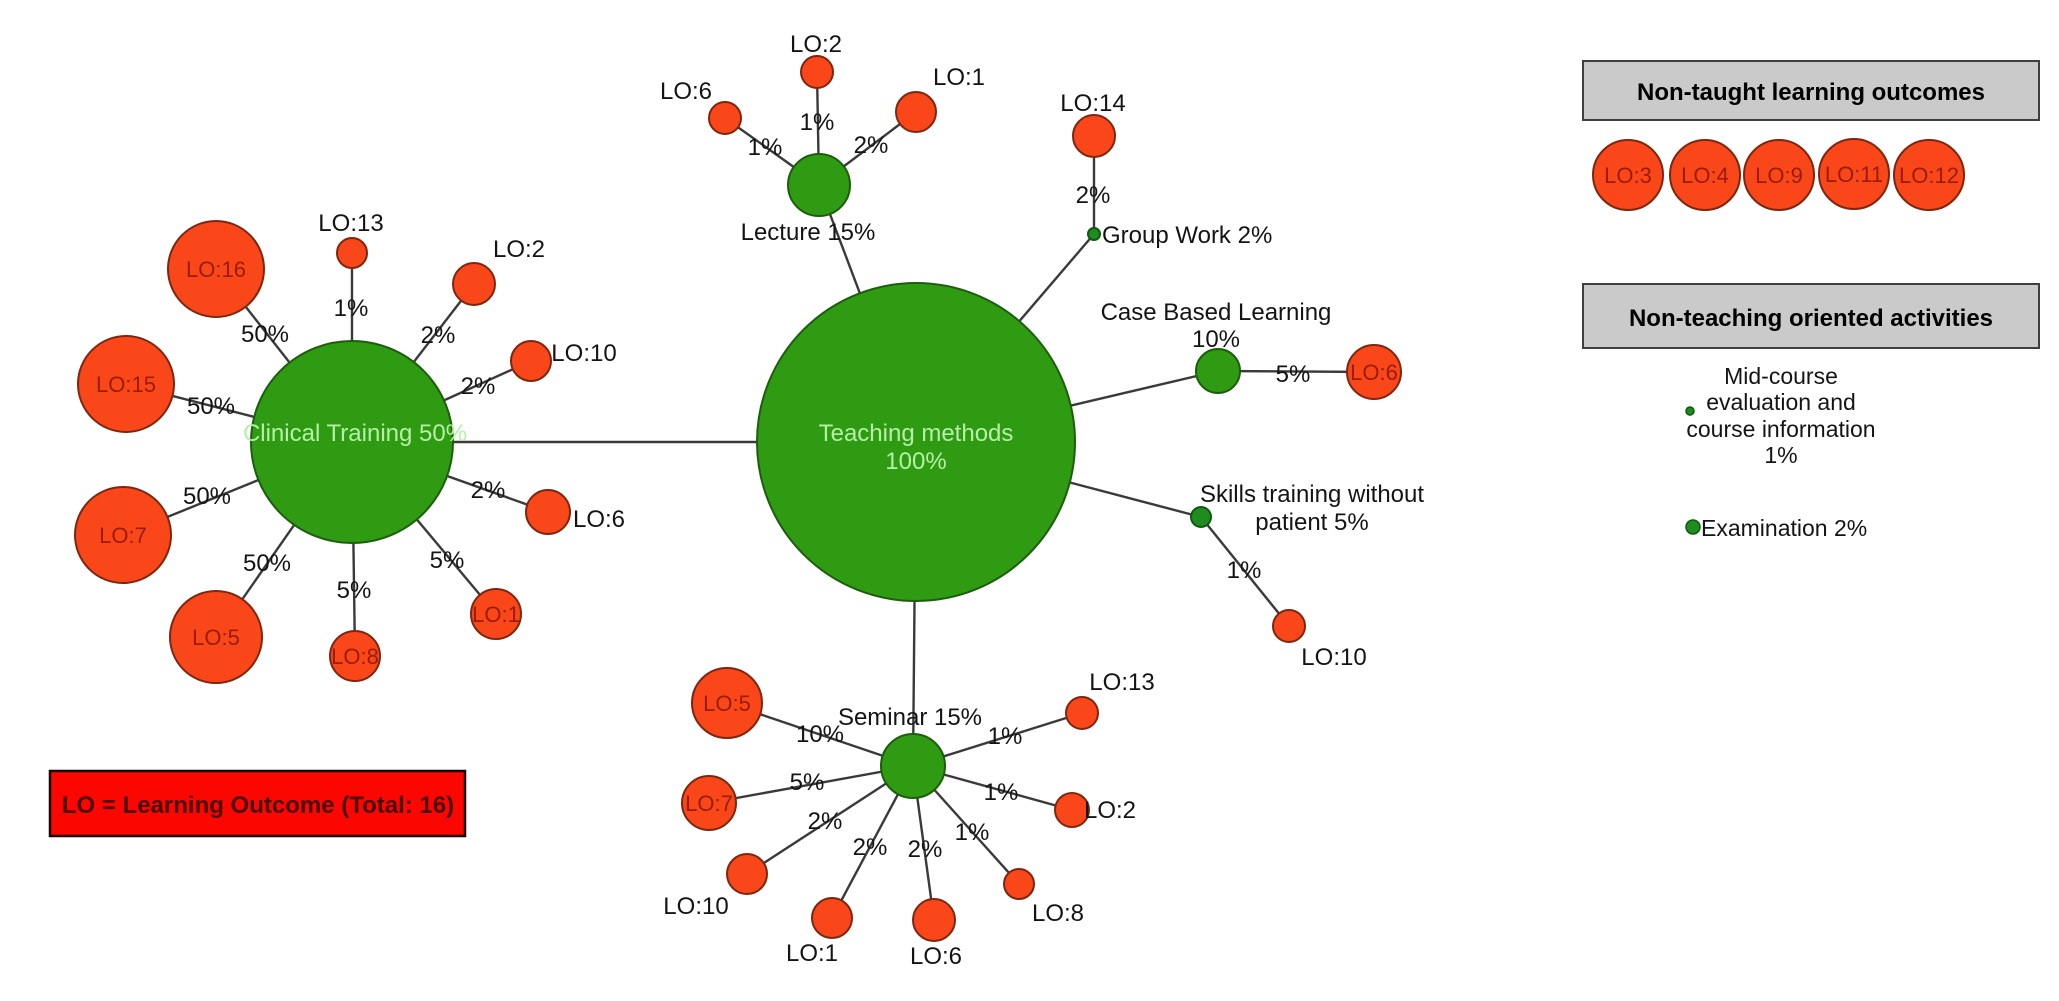 The height and width of the screenshot is (1001, 2059). I want to click on node-circle-sem-lo2, so click(1072, 810).